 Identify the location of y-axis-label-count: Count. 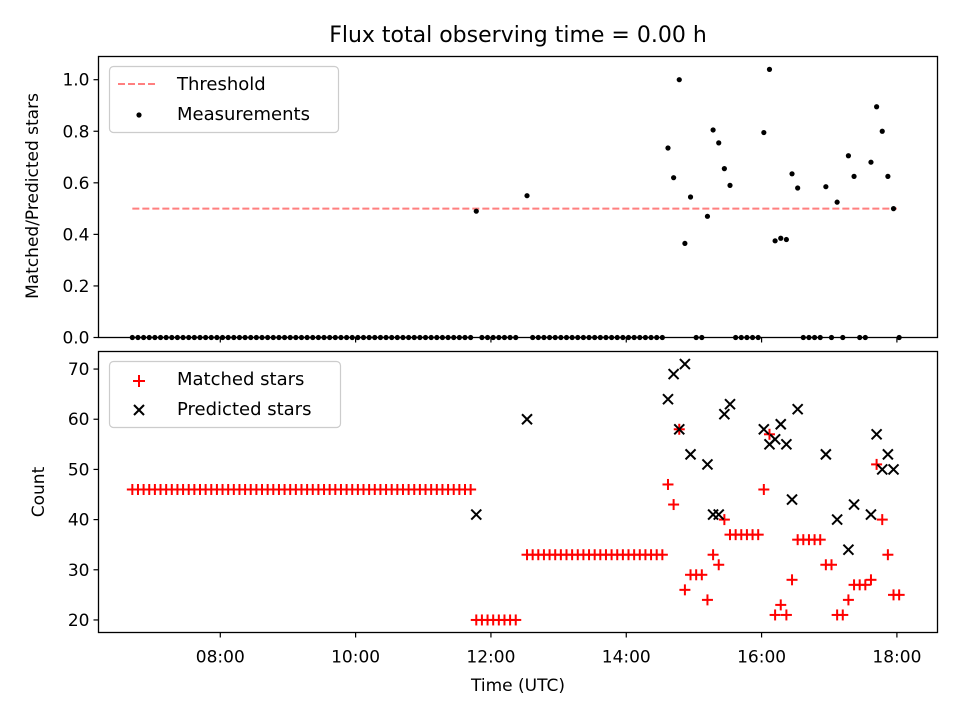
(39, 491).